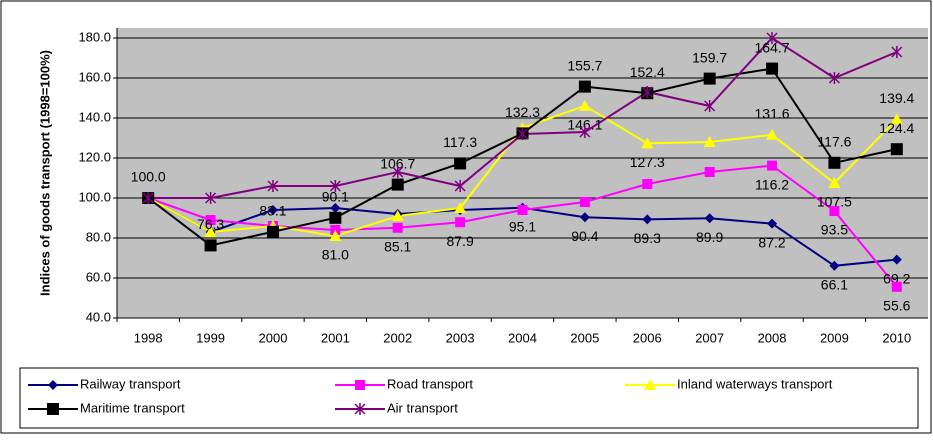 This screenshot has width=933, height=440. Describe the element at coordinates (335, 197) in the screenshot. I see `value-label: 90.1` at that location.